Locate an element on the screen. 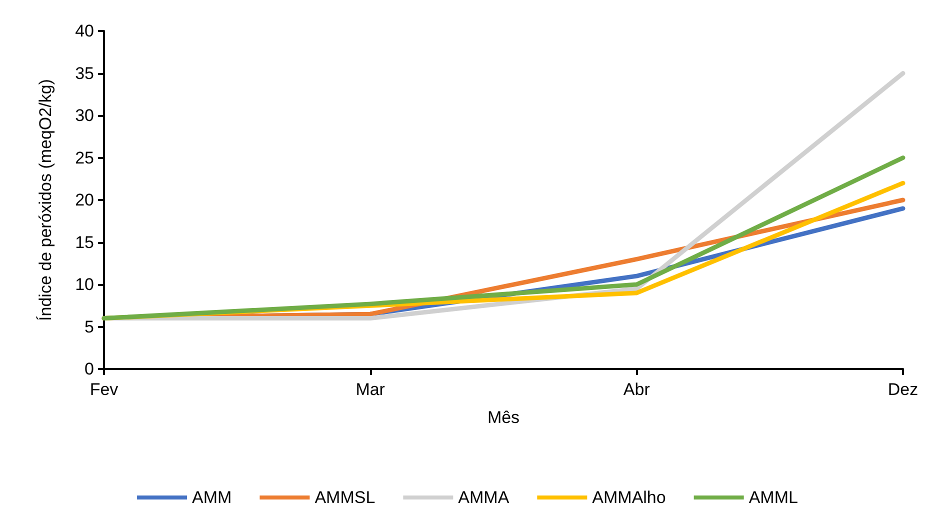  x-tick-label: Abr is located at coordinates (636, 389).